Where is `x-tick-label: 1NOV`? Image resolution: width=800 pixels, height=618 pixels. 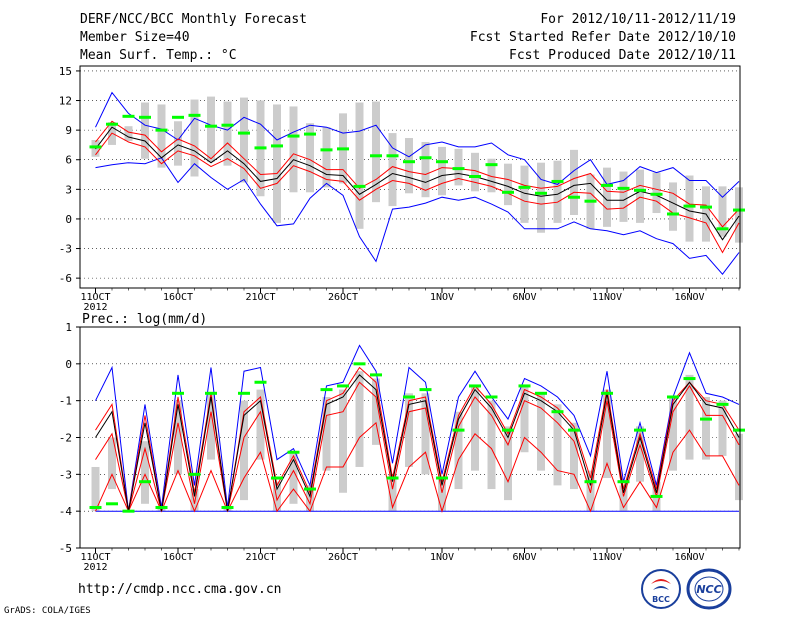
x-tick-label: 1NOV is located at coordinates (442, 297).